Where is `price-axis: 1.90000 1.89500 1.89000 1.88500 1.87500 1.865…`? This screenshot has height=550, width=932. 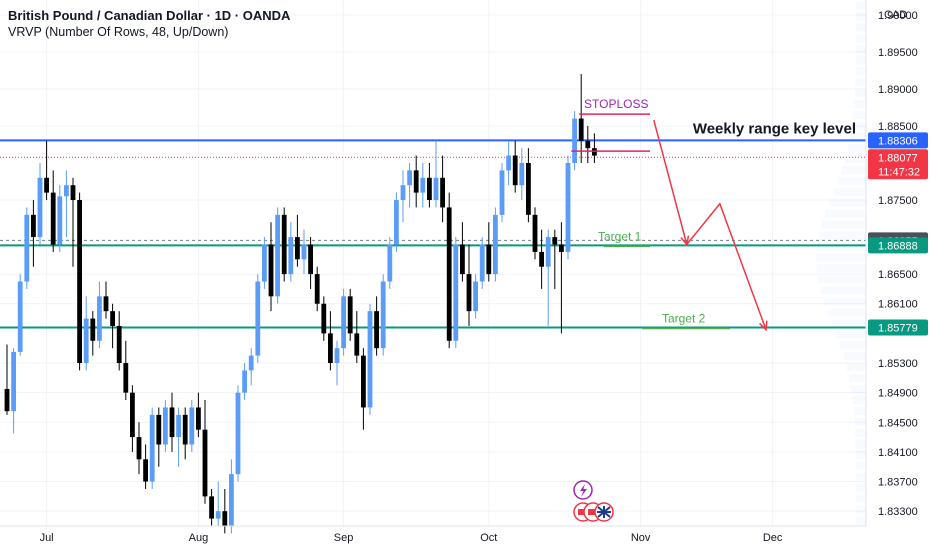 price-axis: 1.90000 1.89500 1.89000 1.88500 1.87500 1.865… is located at coordinates (898, 264).